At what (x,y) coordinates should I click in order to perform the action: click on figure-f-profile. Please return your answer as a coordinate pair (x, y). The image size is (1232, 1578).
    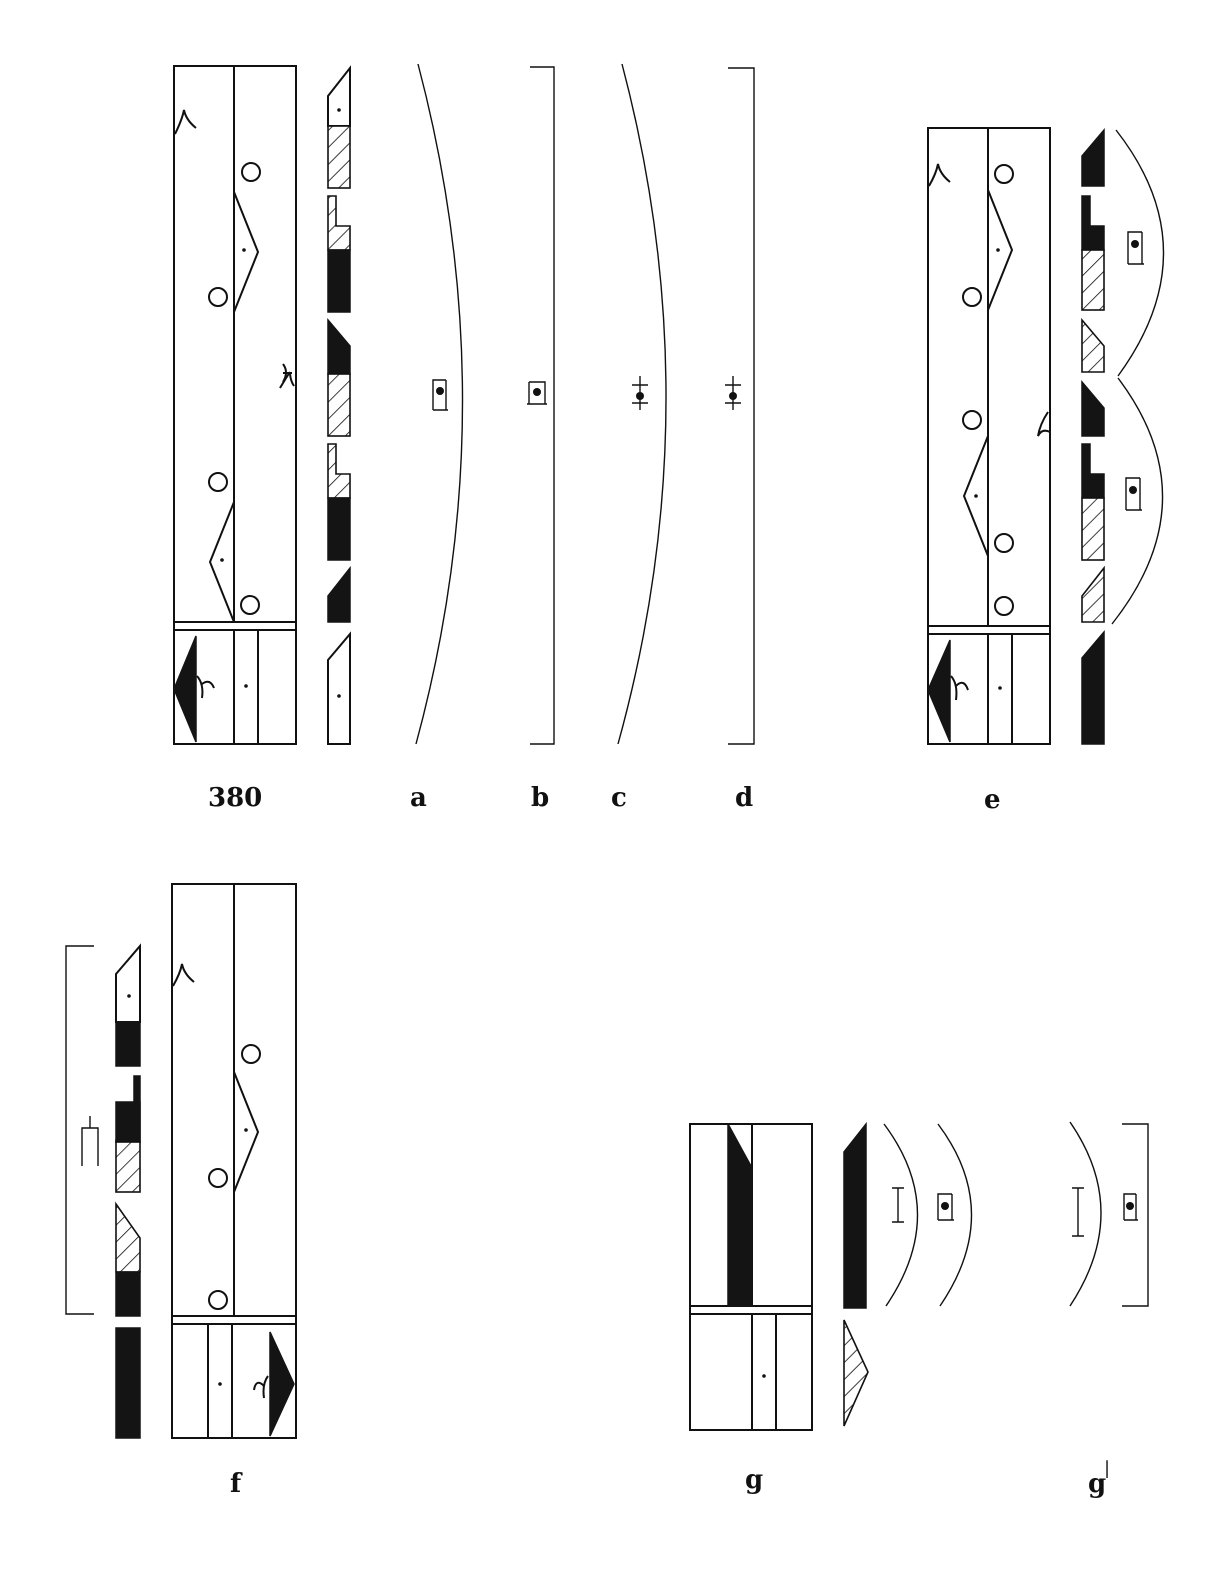
    Looking at the image, I should click on (128, 1191).